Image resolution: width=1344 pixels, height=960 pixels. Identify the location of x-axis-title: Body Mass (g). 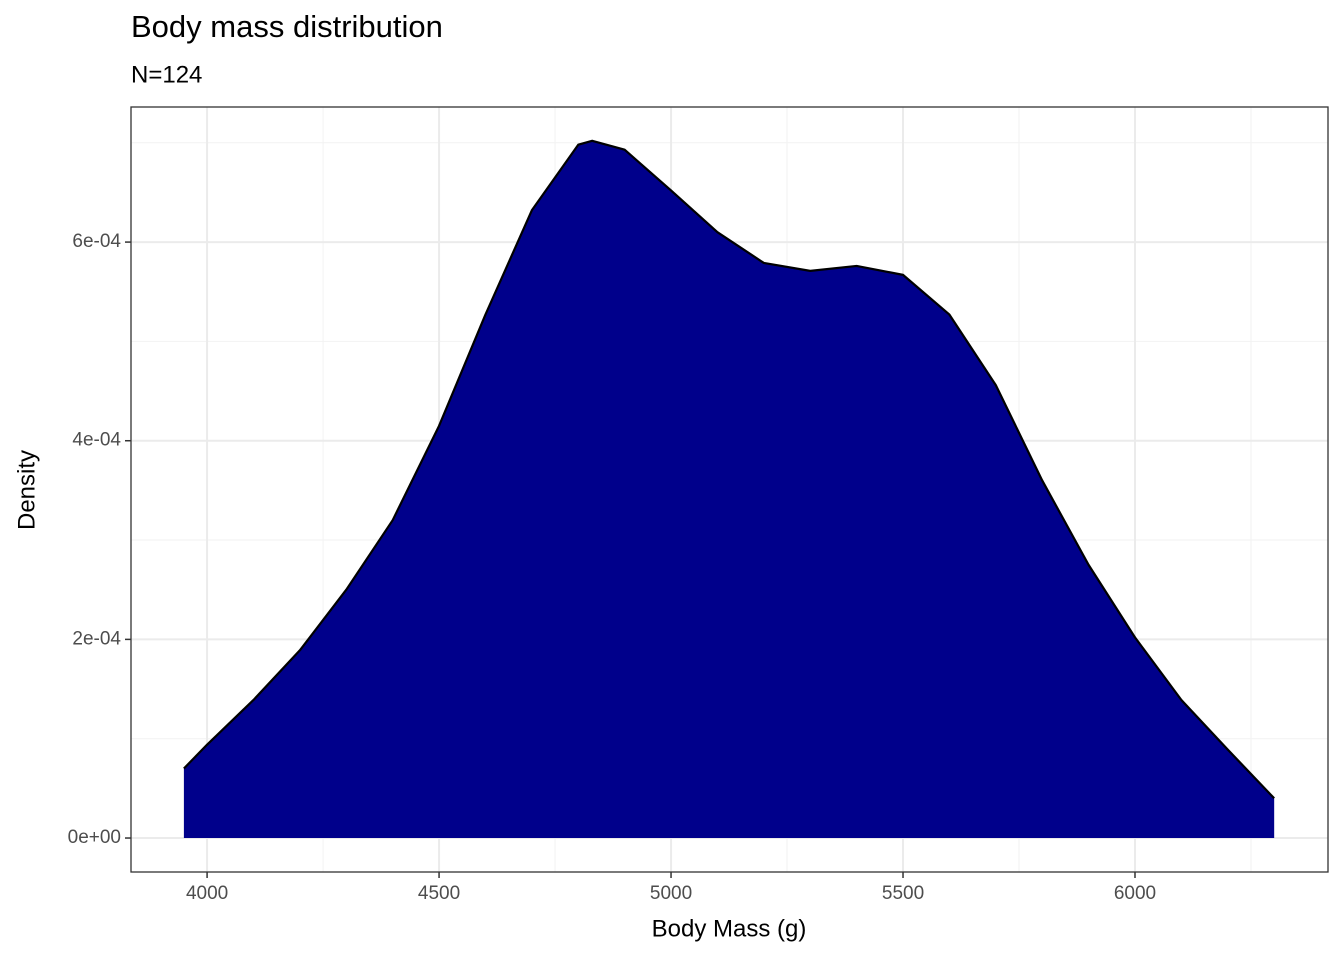
(729, 928).